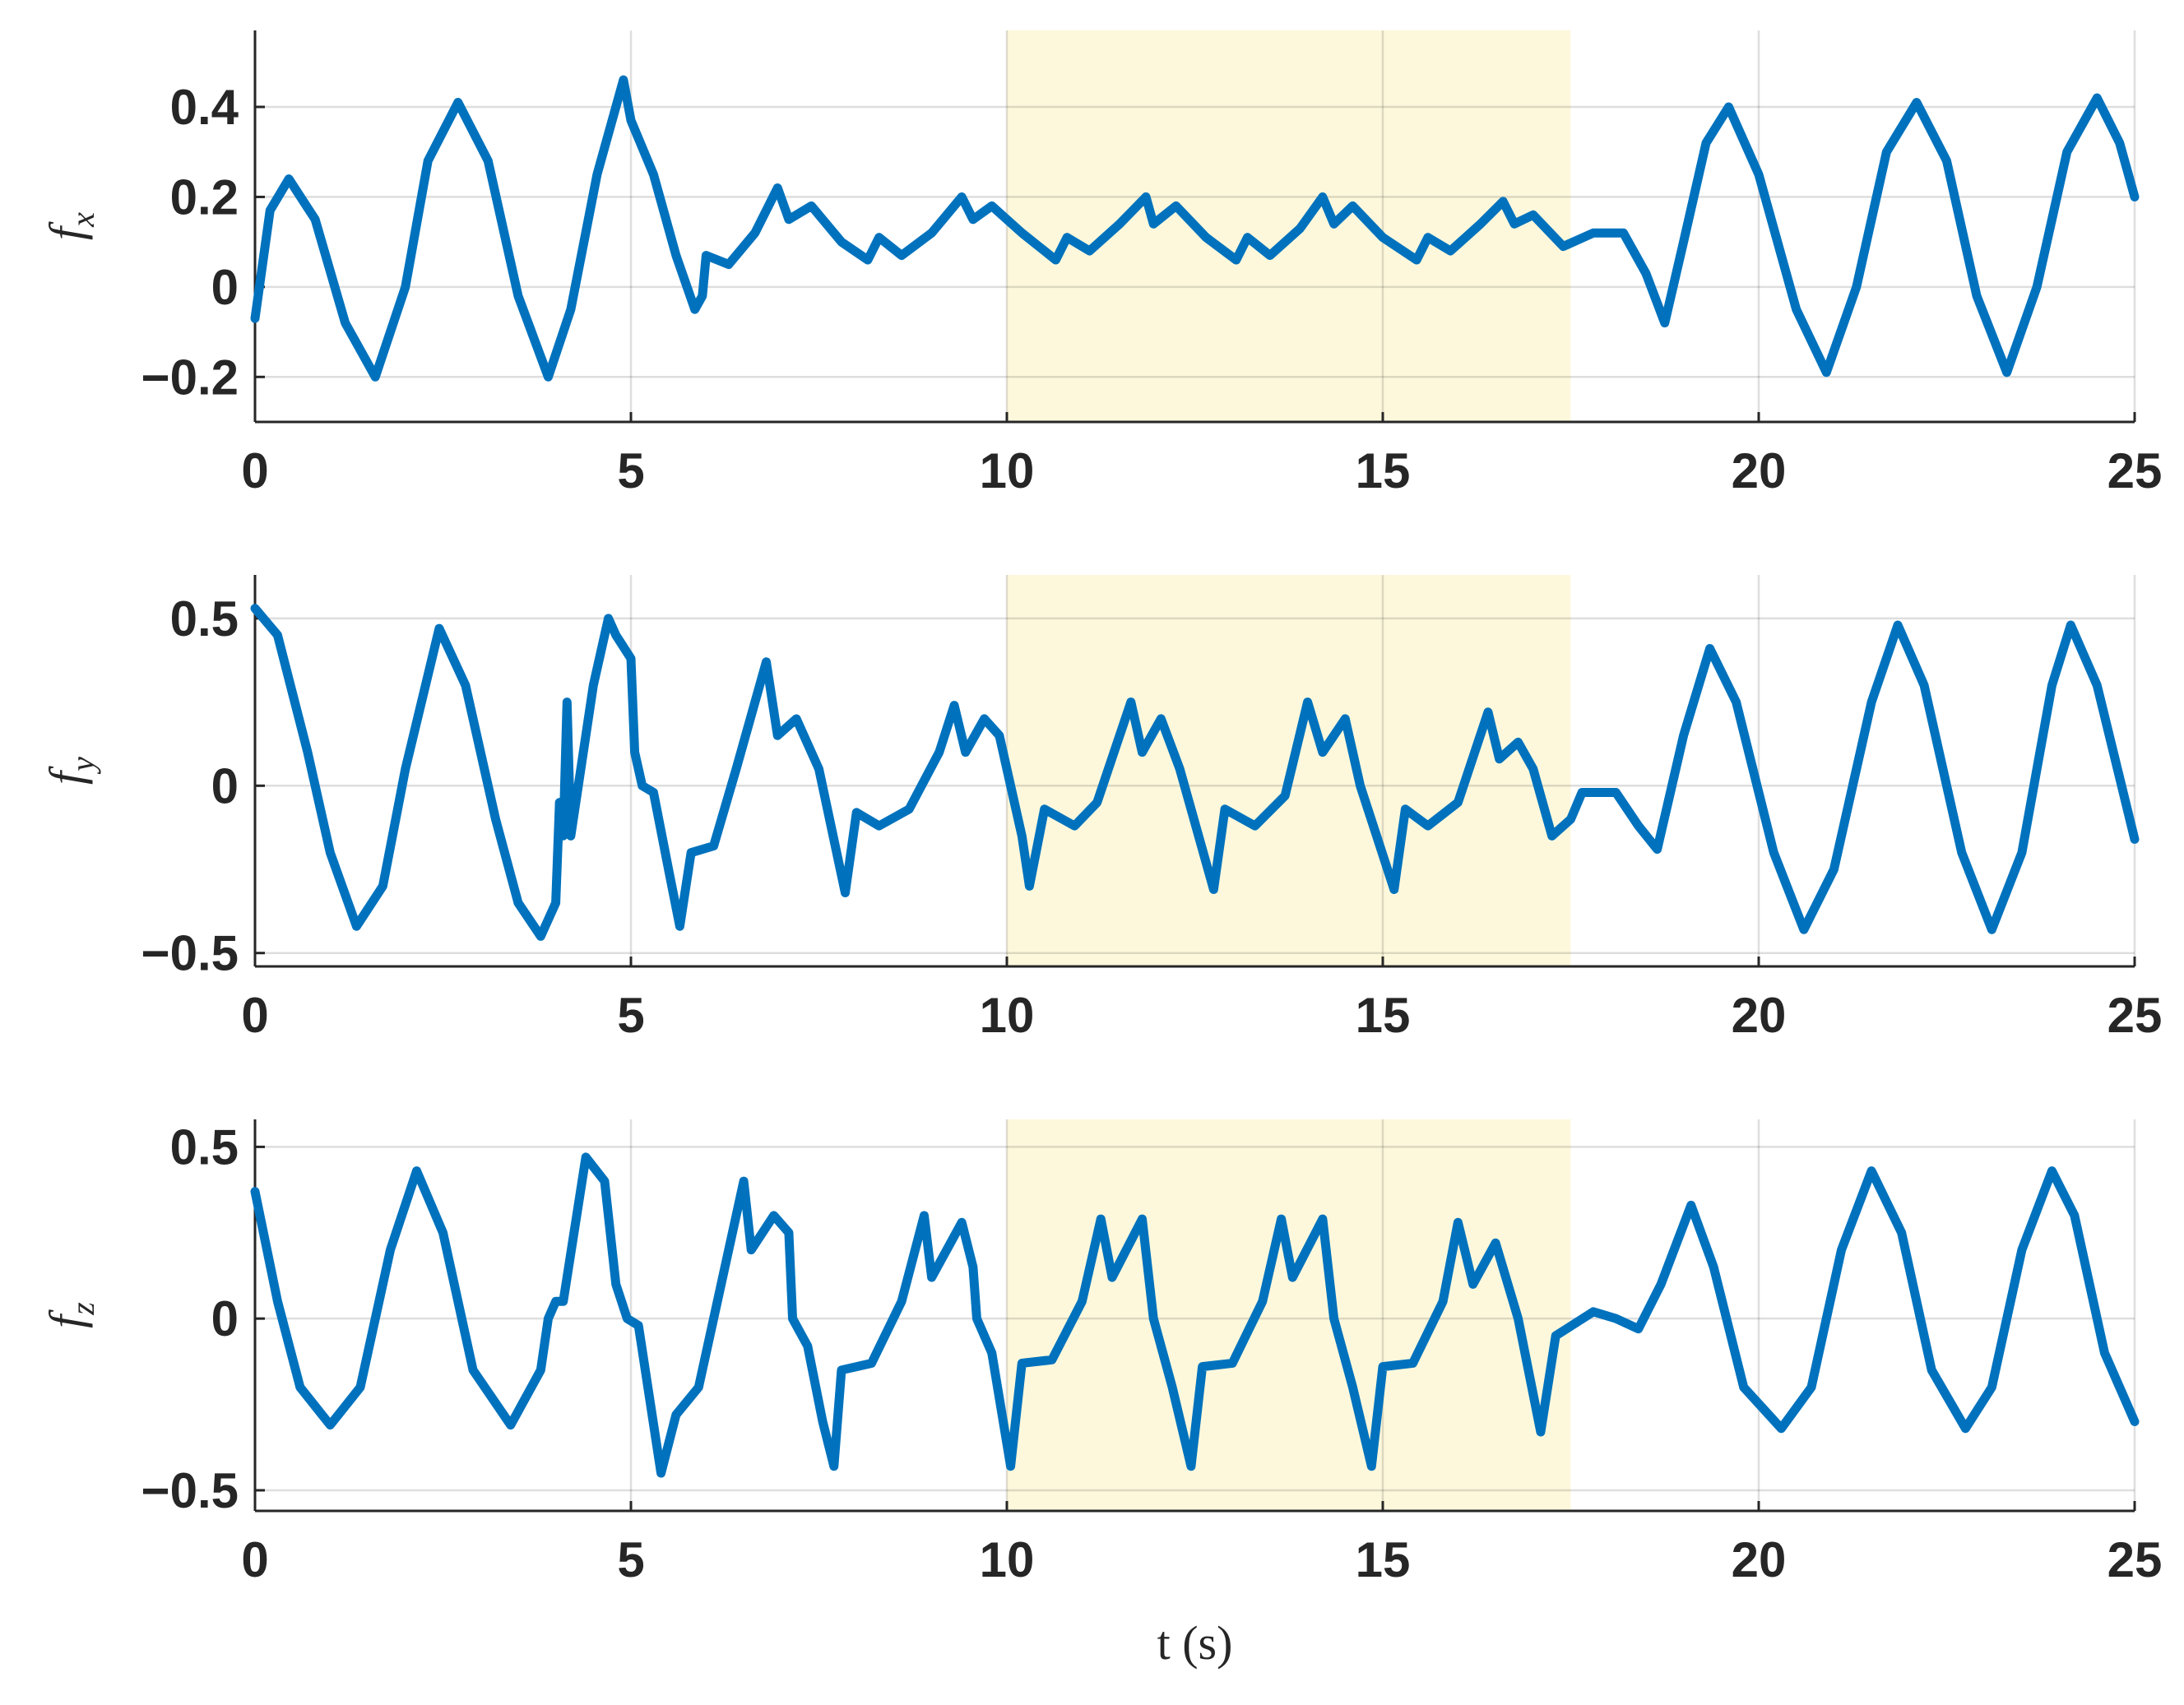 This screenshot has width=2184, height=1705. Describe the element at coordinates (190, 378) in the screenshot. I see `y-tick-label: −0.2` at that location.